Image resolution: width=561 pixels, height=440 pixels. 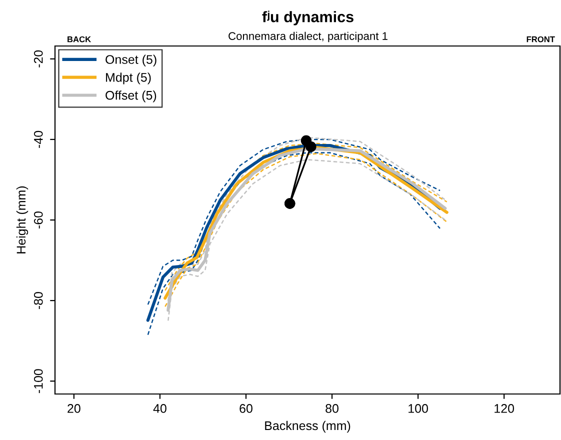 I want to click on text: BACK, so click(x=79, y=39).